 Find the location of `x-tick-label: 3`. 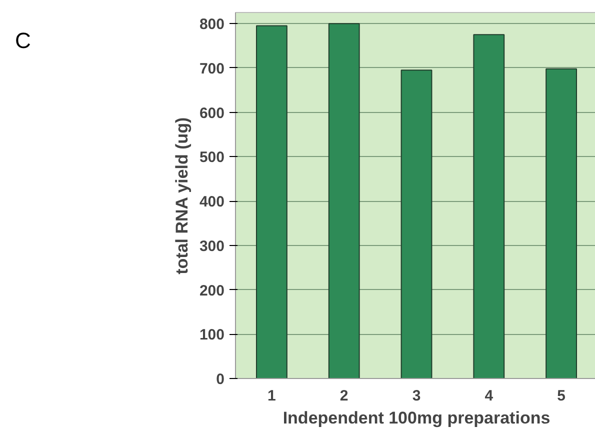

x-tick-label: 3 is located at coordinates (416, 396).